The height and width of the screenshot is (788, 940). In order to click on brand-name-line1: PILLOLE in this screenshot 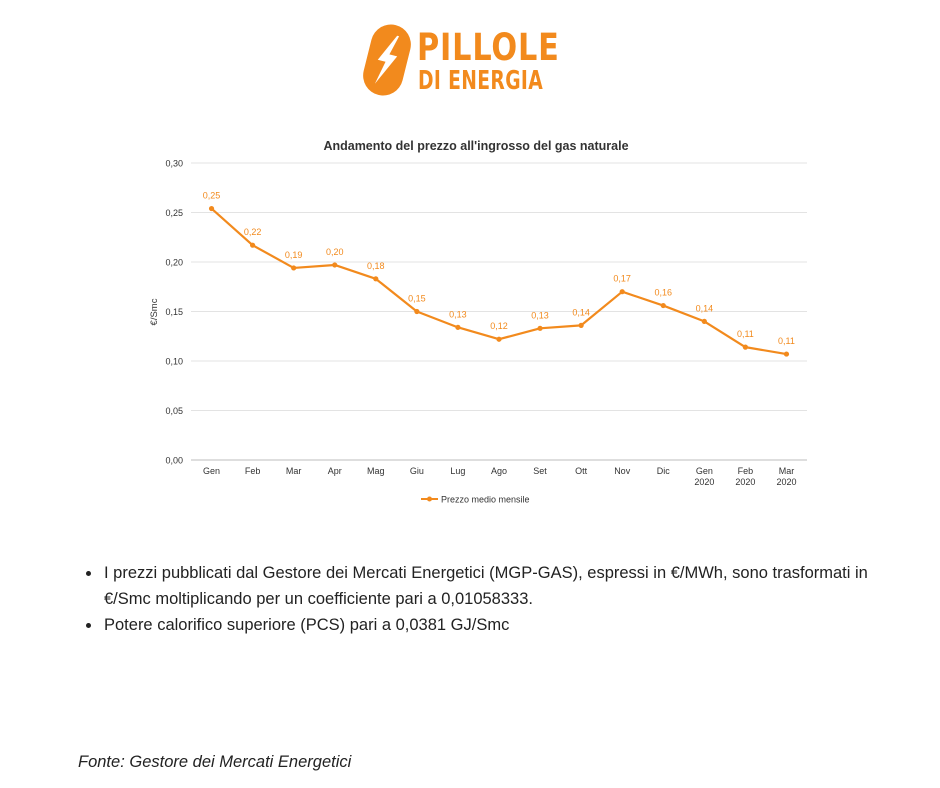, I will do `click(488, 47)`.